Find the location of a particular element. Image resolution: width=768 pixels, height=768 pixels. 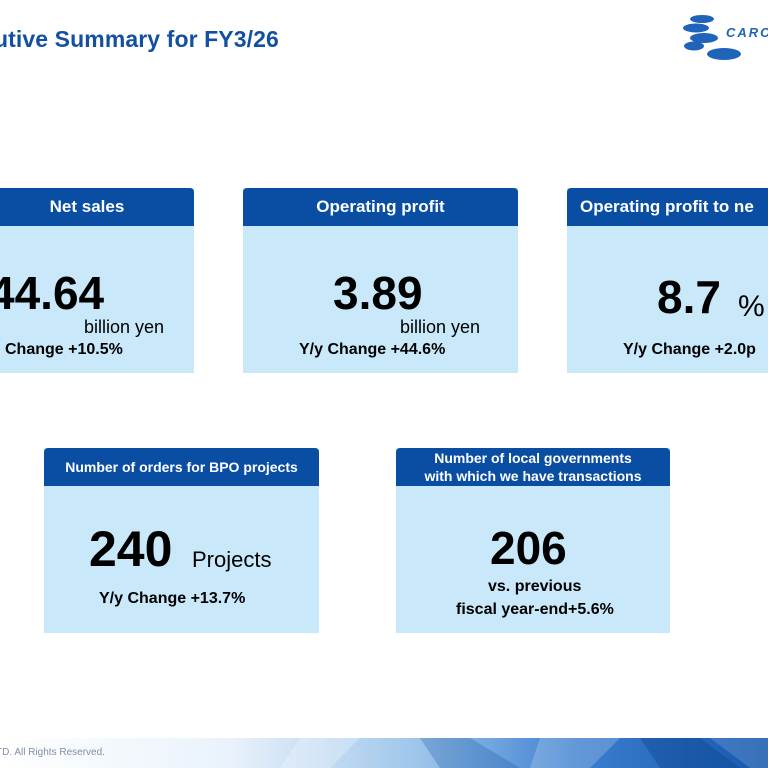

operating-margin-value: 8.7 is located at coordinates (689, 297).